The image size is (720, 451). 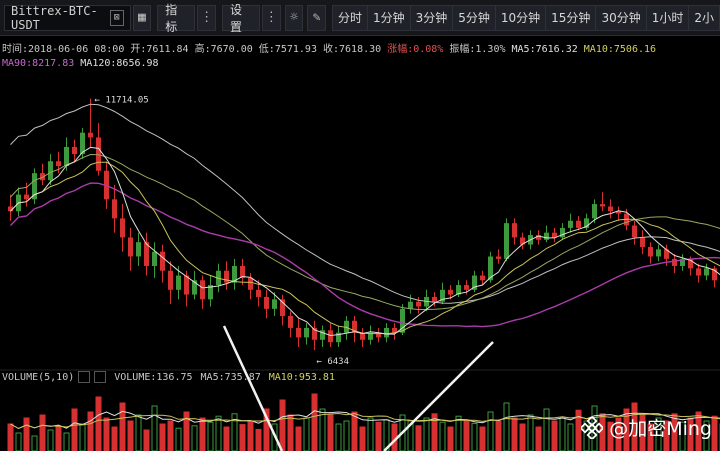 I want to click on vol-ma5: MA5:735.87, so click(x=230, y=377).